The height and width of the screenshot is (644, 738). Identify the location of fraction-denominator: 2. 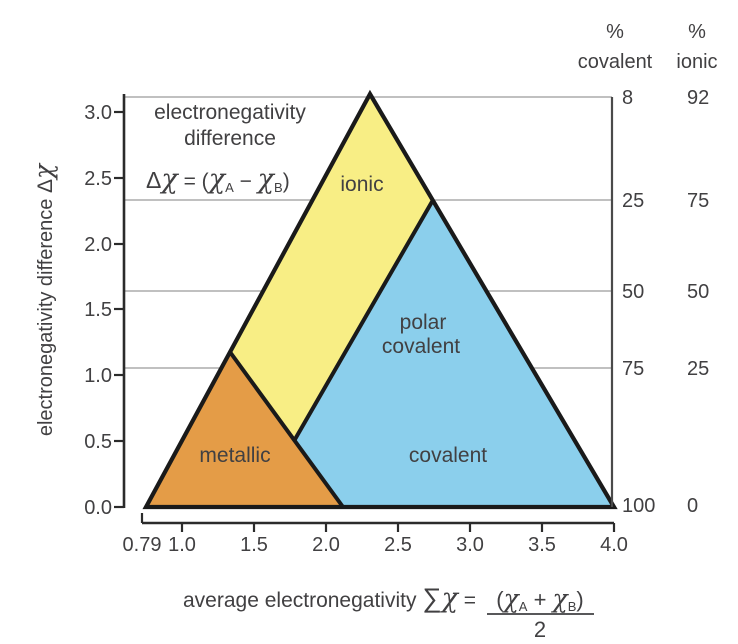
(540, 629).